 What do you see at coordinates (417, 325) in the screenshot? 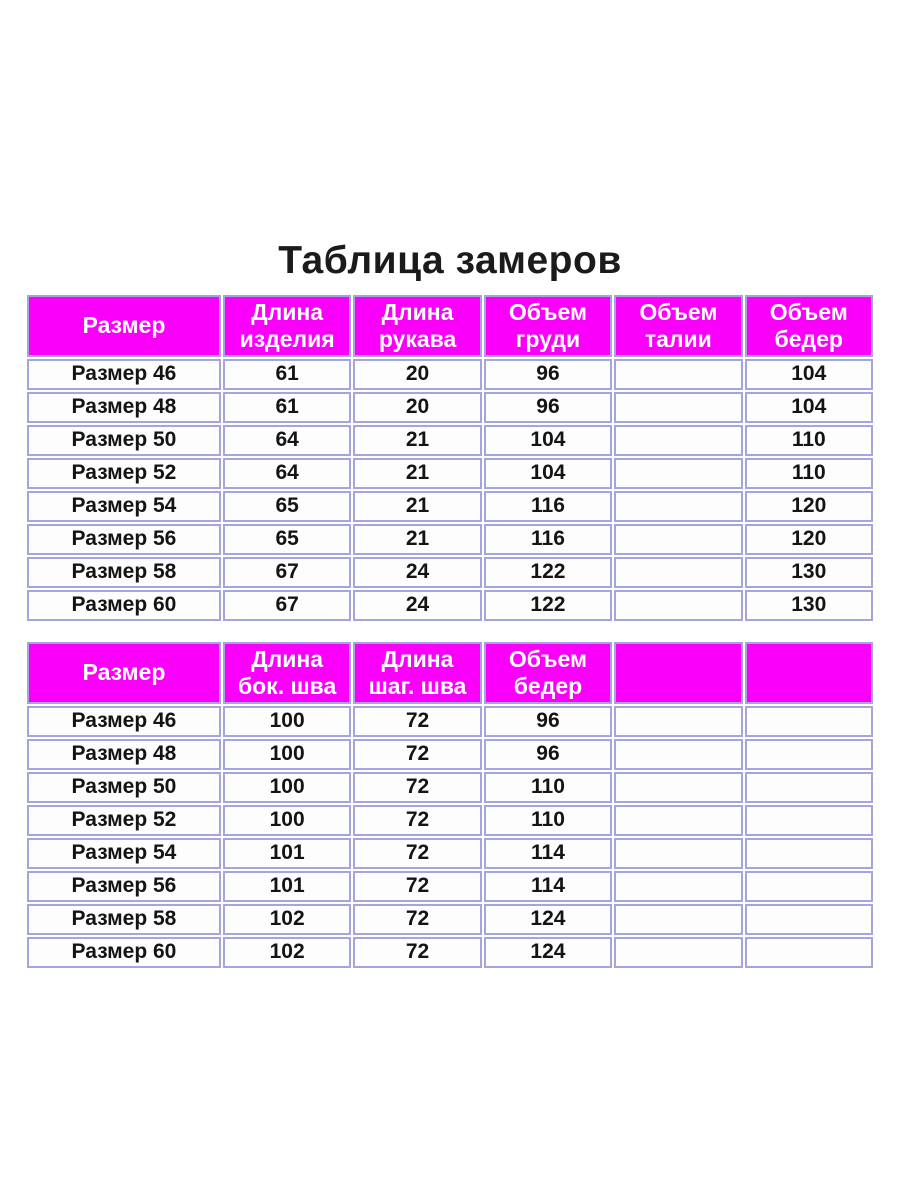
I see `column-header: Длина рукава` at bounding box center [417, 325].